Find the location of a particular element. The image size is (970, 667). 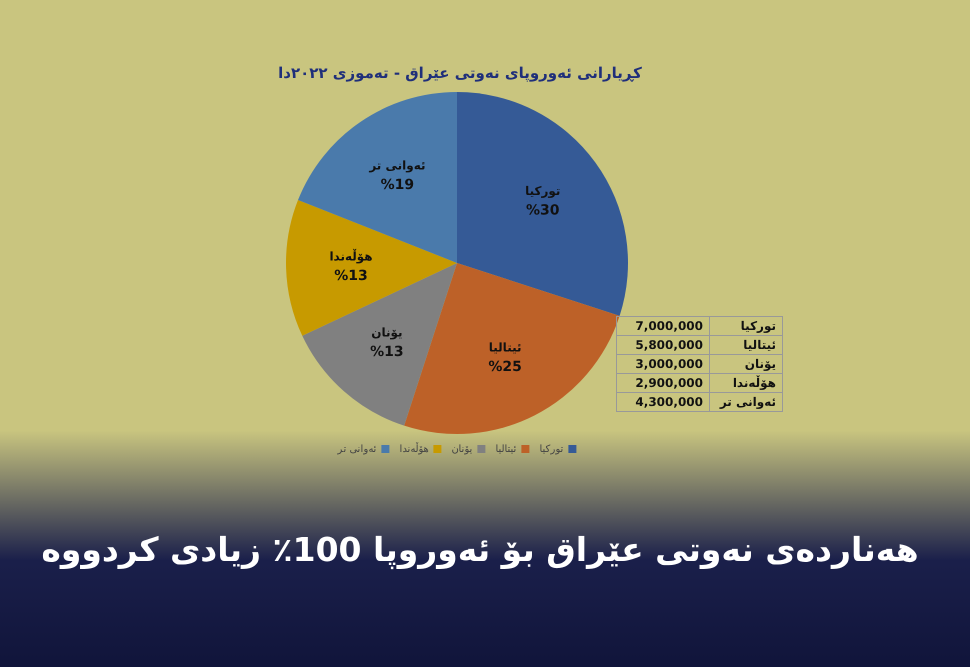

slice-label: ئەوانی تر is located at coordinates (397, 165).